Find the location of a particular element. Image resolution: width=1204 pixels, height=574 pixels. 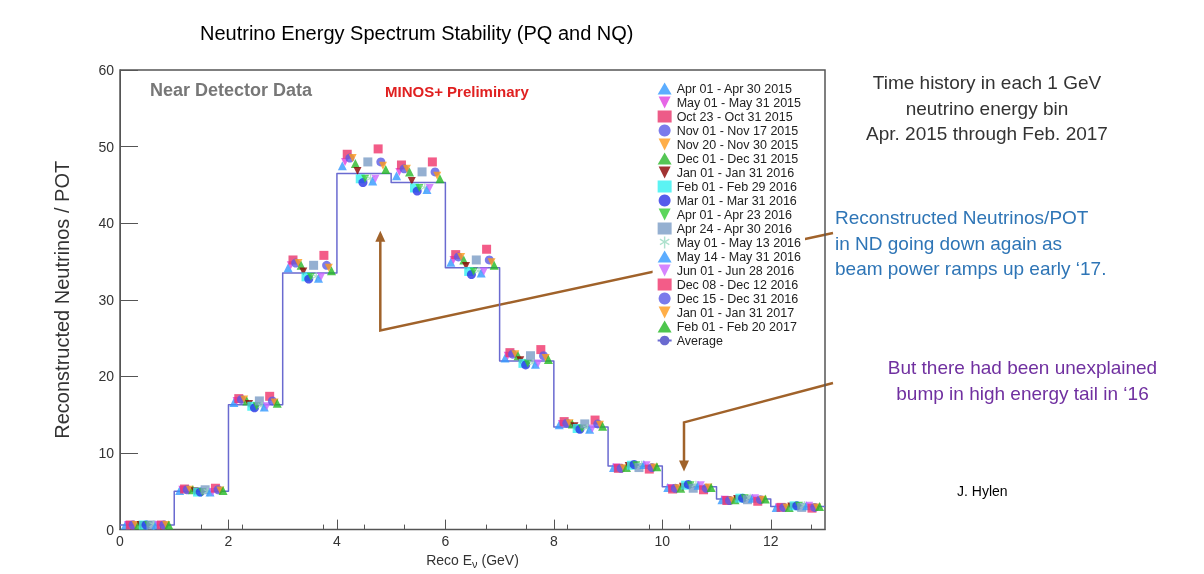

legend-label: Dec 08 - Dec 12 2016 is located at coordinates (737, 284).